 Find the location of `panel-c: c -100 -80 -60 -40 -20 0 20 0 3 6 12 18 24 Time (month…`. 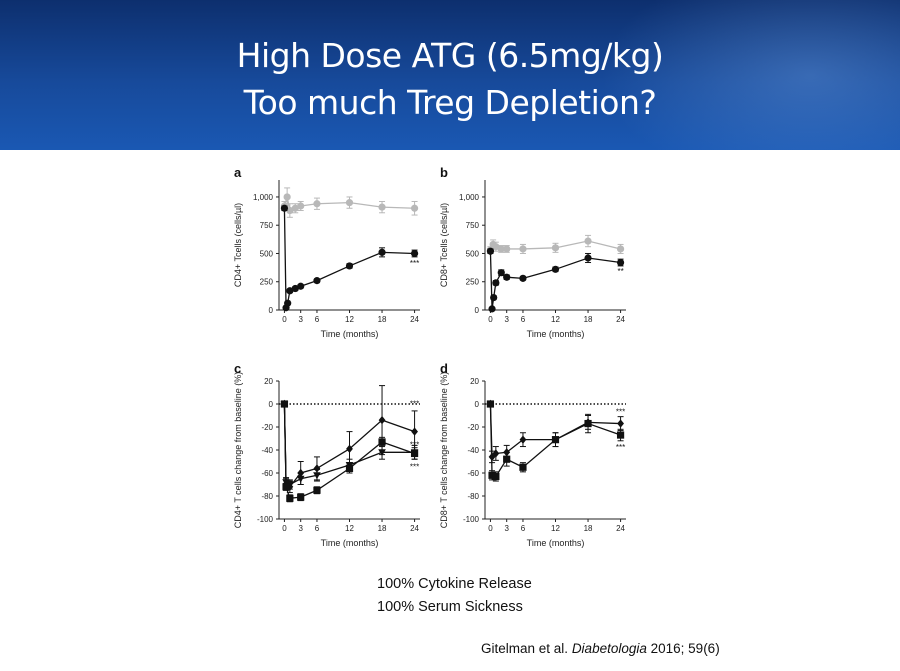

panel-c: c -100 -80 -60 -40 -20 0 20 0 3 6 12 18 24 Time (month… is located at coordinates (326, 454).